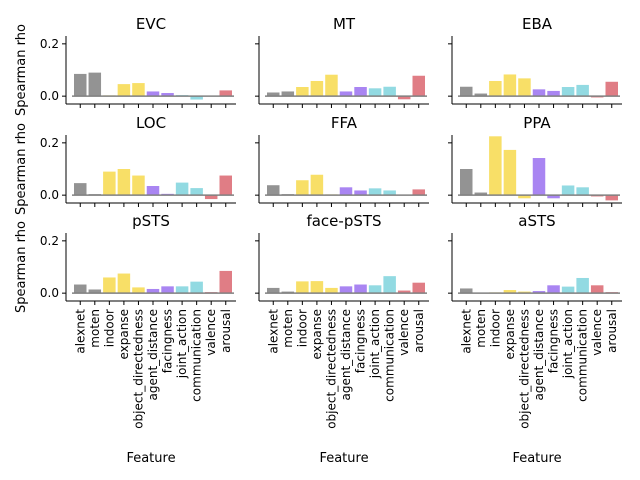 This screenshot has height=480, width=640. Describe the element at coordinates (109, 328) in the screenshot. I see `x-tick-label: indoor` at that location.